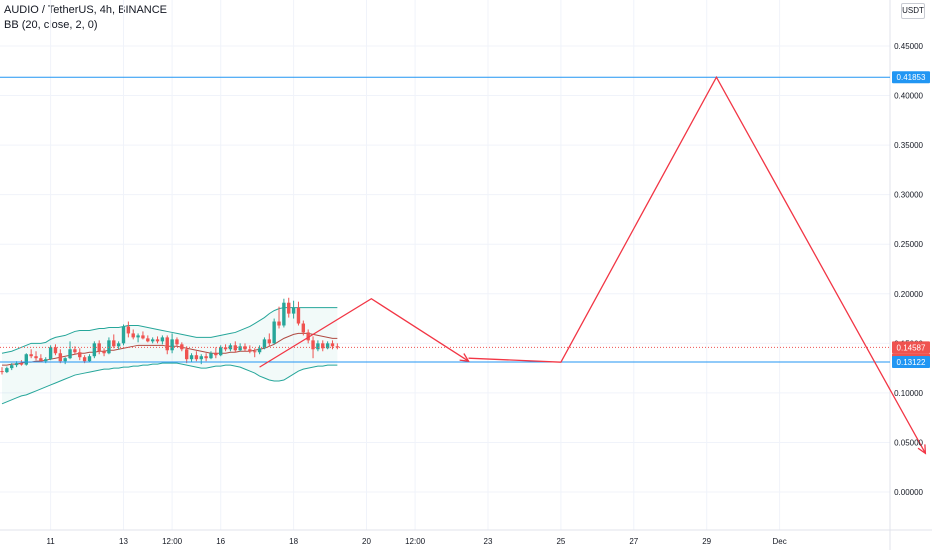  What do you see at coordinates (364, 332) in the screenshot?
I see `small-projection-arrow` at bounding box center [364, 332].